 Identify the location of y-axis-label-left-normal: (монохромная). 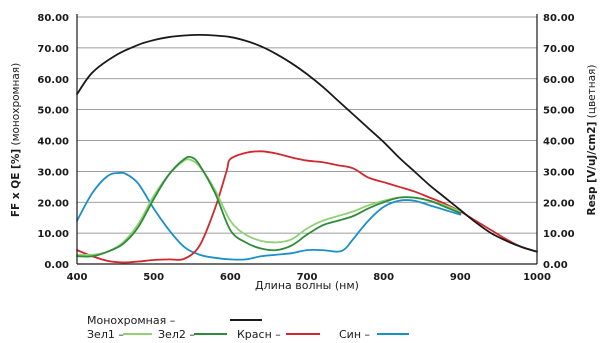
(16, 106).